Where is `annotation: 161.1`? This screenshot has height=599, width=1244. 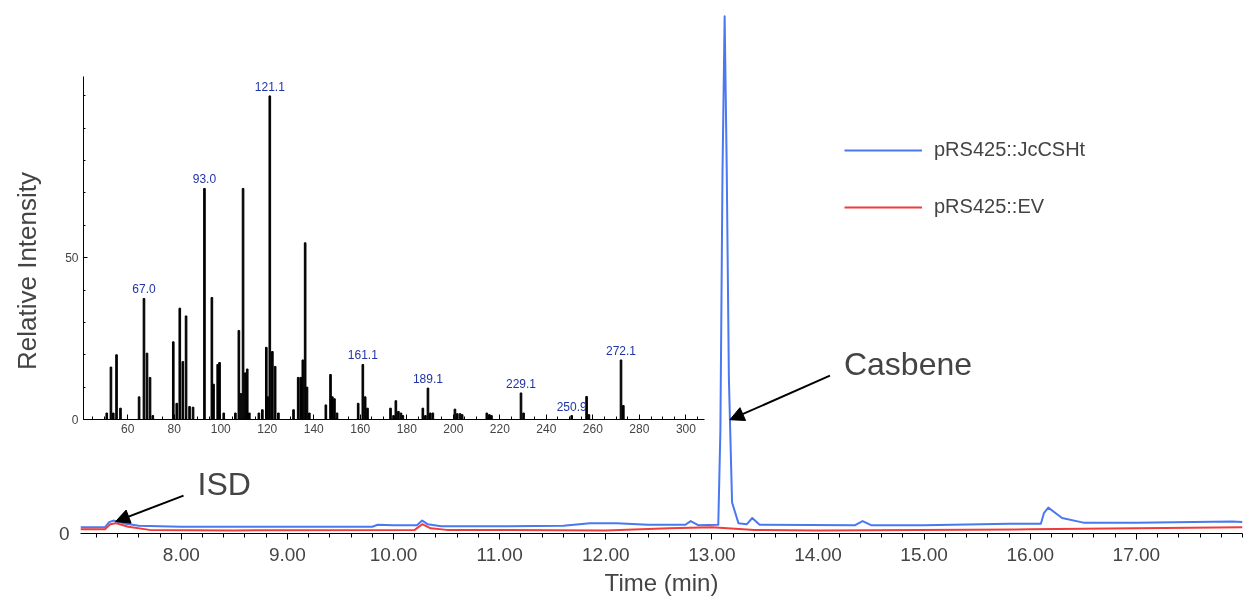 annotation: 161.1 is located at coordinates (363, 355).